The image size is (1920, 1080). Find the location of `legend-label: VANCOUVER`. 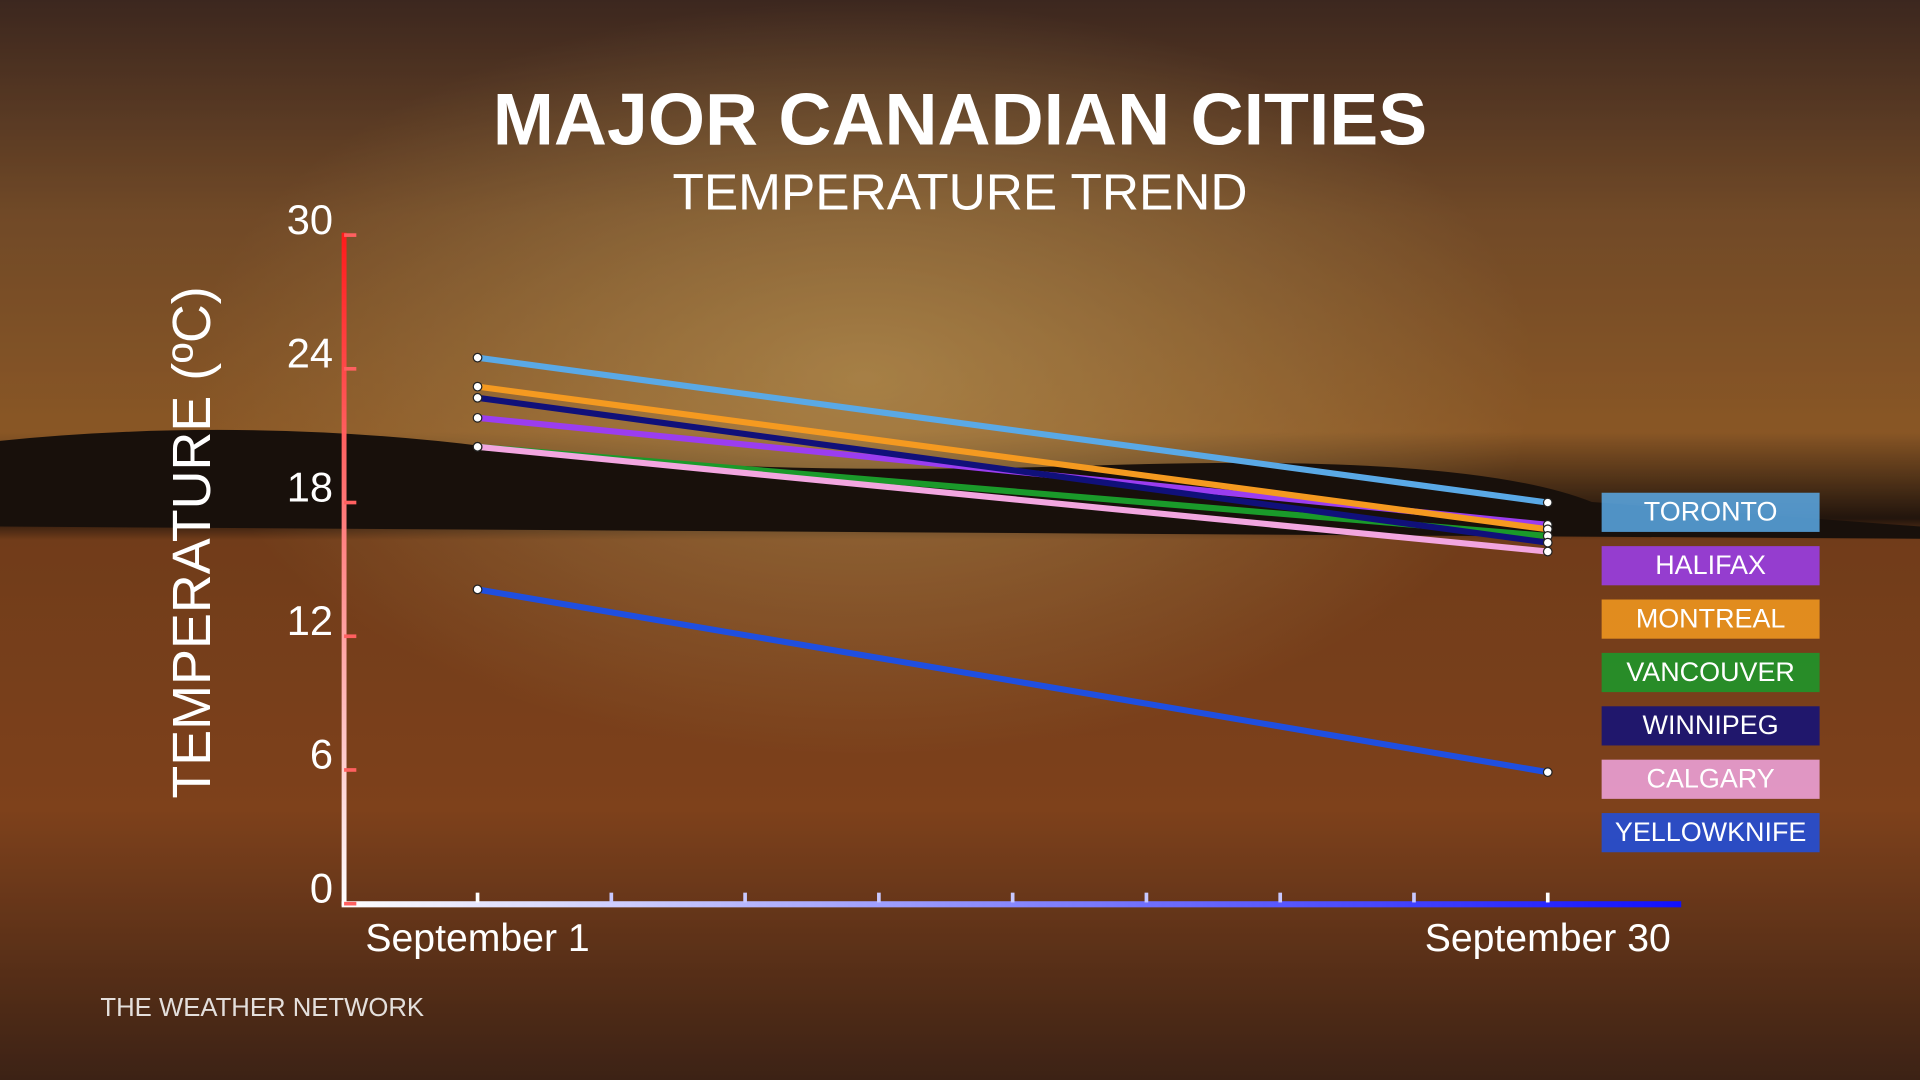

legend-label: VANCOUVER is located at coordinates (1710, 672).